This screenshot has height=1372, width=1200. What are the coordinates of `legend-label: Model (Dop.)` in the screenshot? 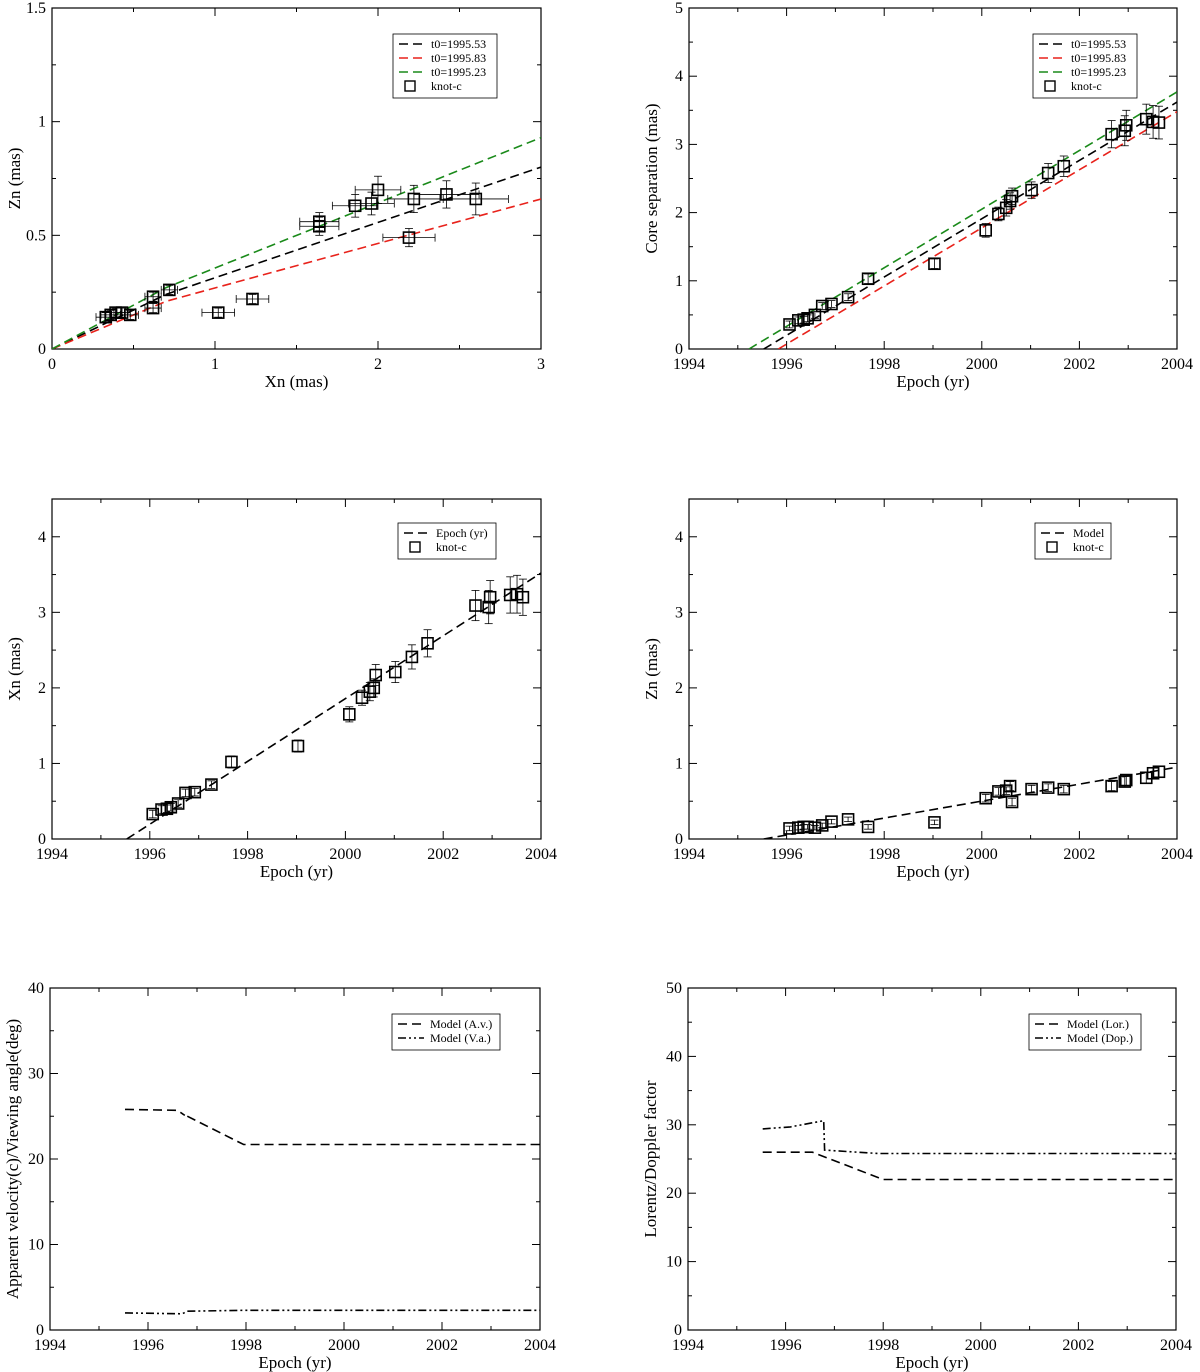 It's located at (1100, 1038).